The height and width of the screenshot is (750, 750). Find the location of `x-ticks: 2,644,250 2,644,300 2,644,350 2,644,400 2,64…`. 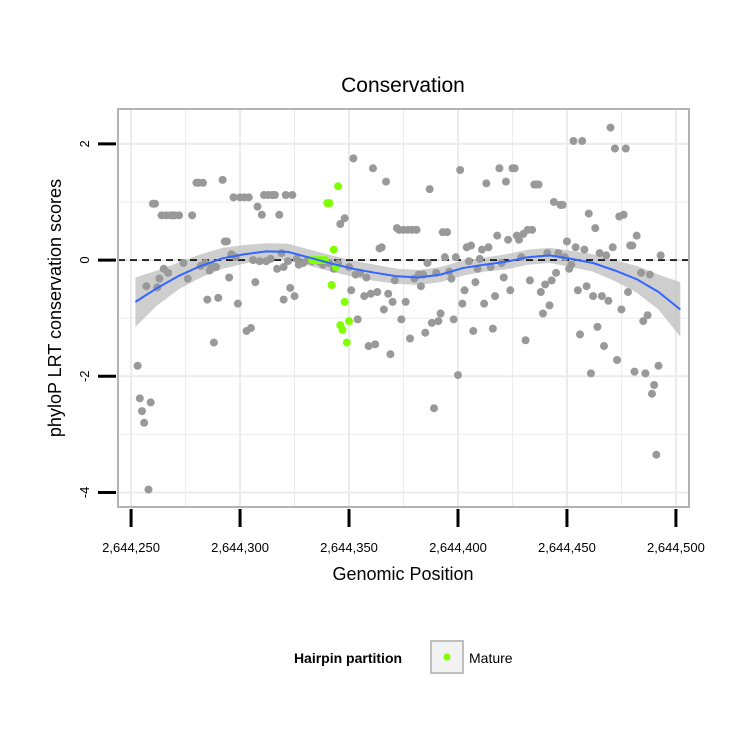

x-ticks: 2,644,250 2,644,300 2,644,350 2,644,400 2,64… is located at coordinates (403, 532).